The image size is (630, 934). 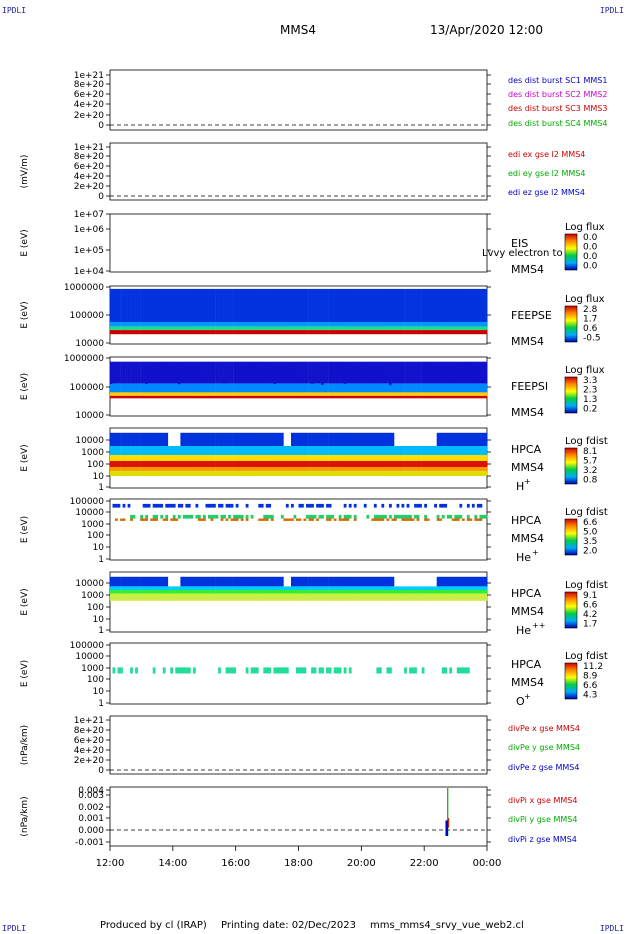 I want to click on y-tick-label: 8e+20, so click(x=89, y=85).